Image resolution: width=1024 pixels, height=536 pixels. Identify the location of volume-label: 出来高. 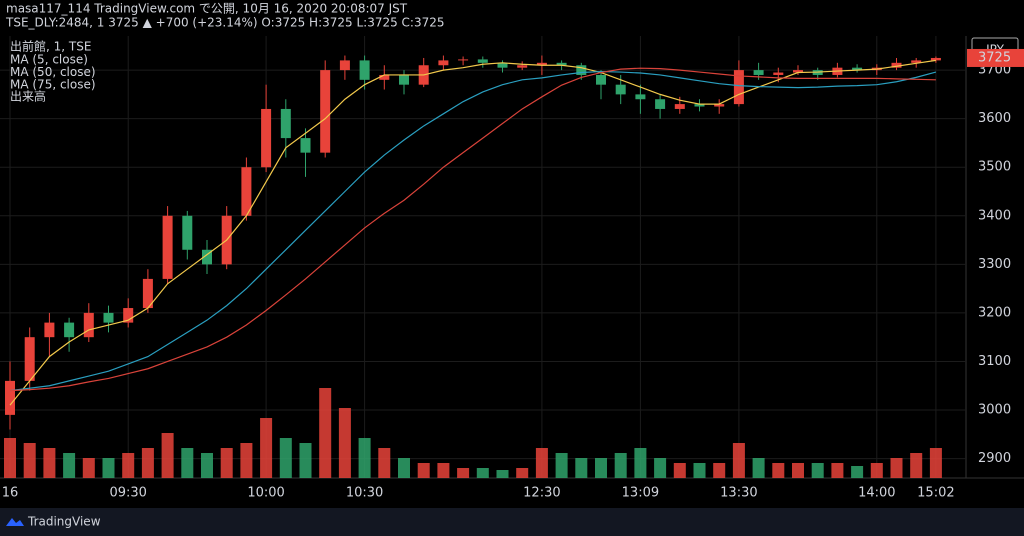
(28, 96).